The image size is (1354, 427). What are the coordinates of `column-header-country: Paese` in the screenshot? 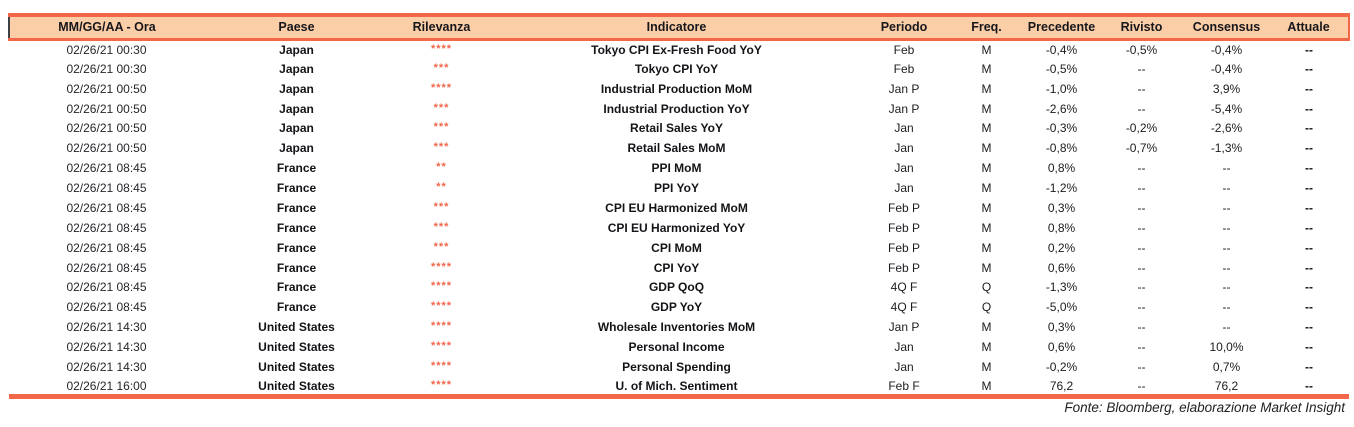 It's located at (296, 27).